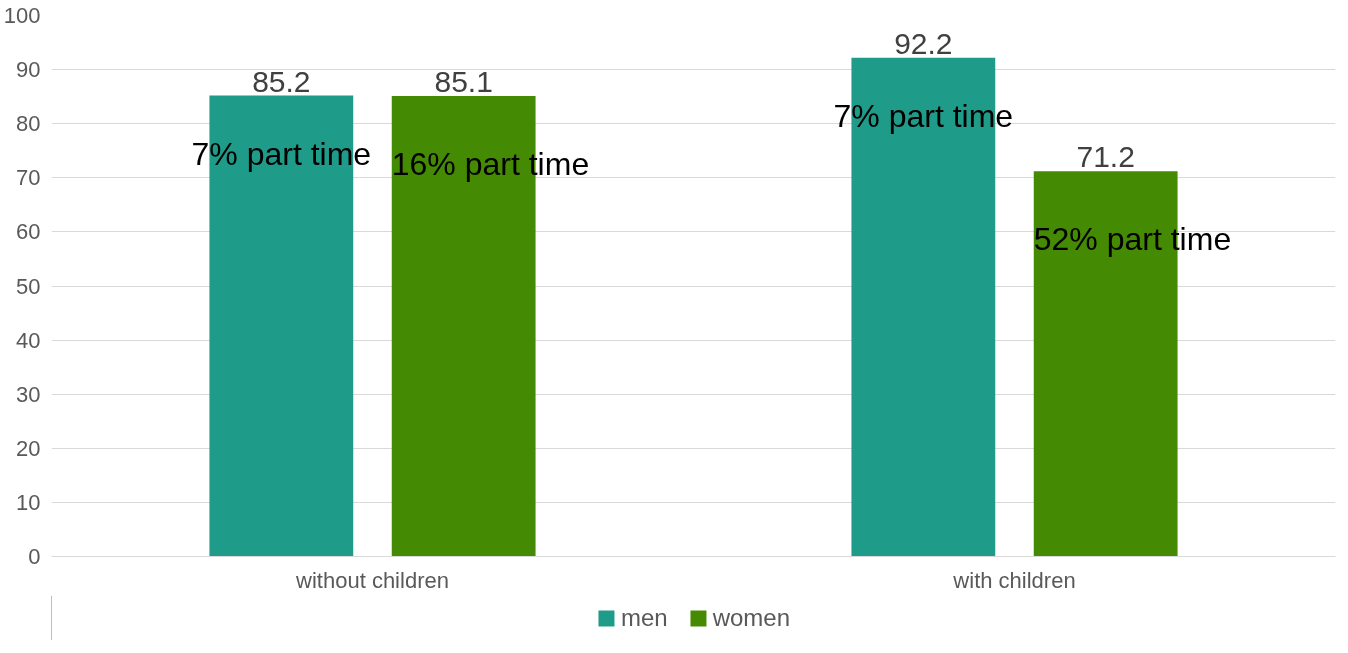 The height and width of the screenshot is (653, 1348). What do you see at coordinates (28, 448) in the screenshot?
I see `y-tick-label: 20` at bounding box center [28, 448].